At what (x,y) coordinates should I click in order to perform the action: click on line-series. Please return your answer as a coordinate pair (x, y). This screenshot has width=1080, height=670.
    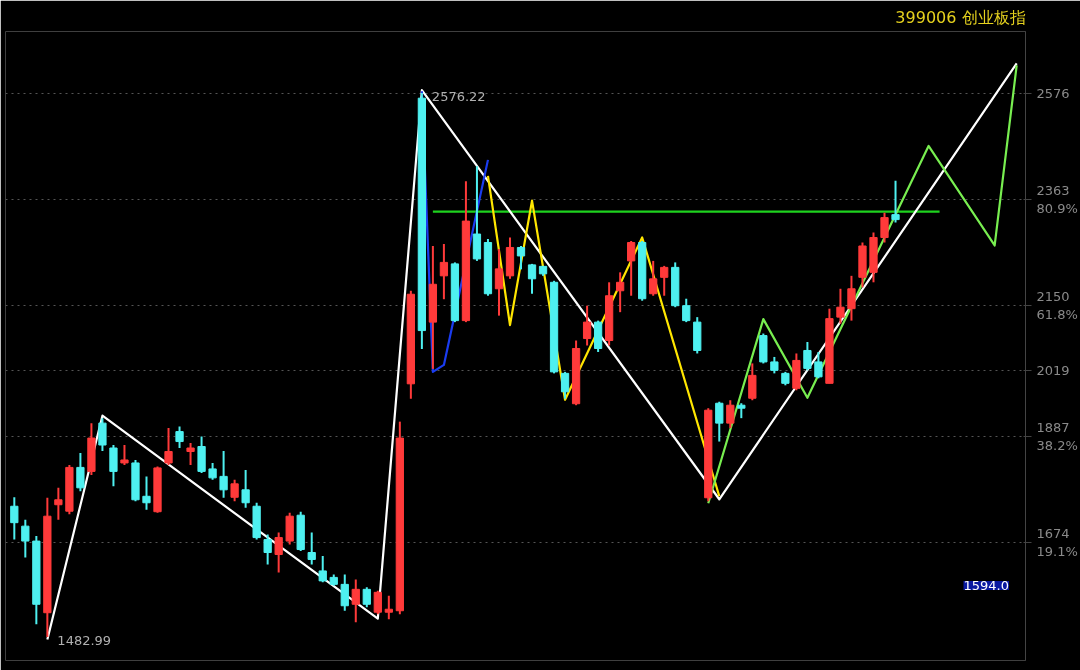
    Looking at the image, I should click on (603, 336).